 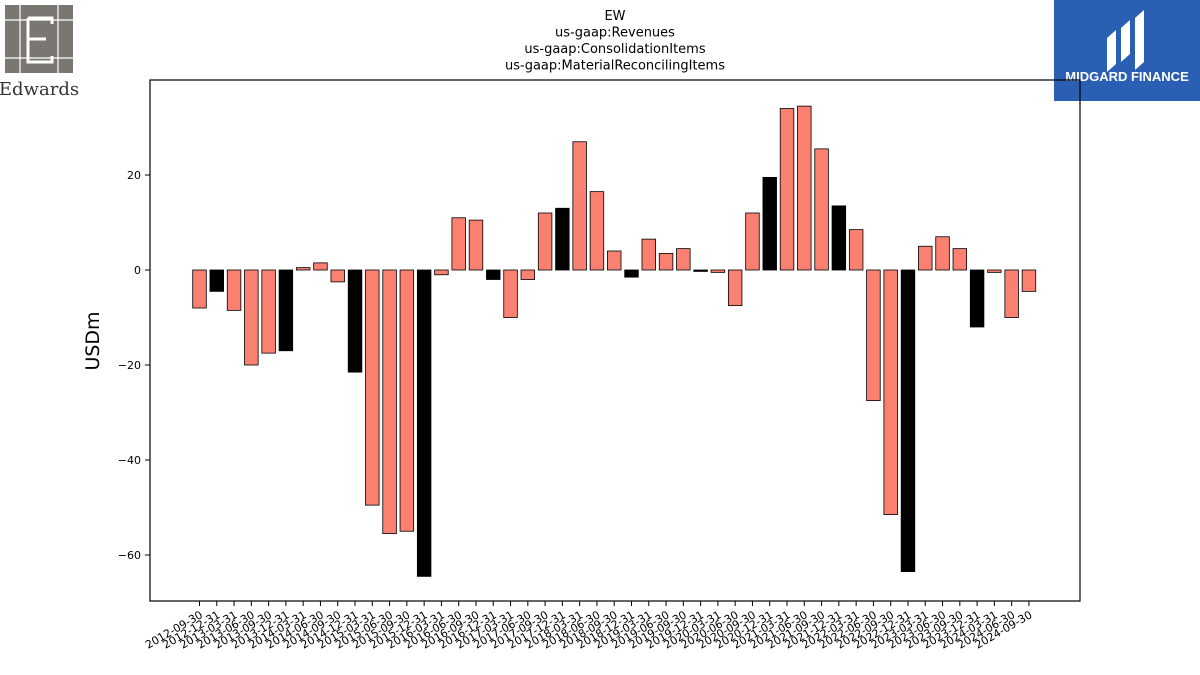 What do you see at coordinates (134, 175) in the screenshot?
I see `y-tick-label: 20` at bounding box center [134, 175].